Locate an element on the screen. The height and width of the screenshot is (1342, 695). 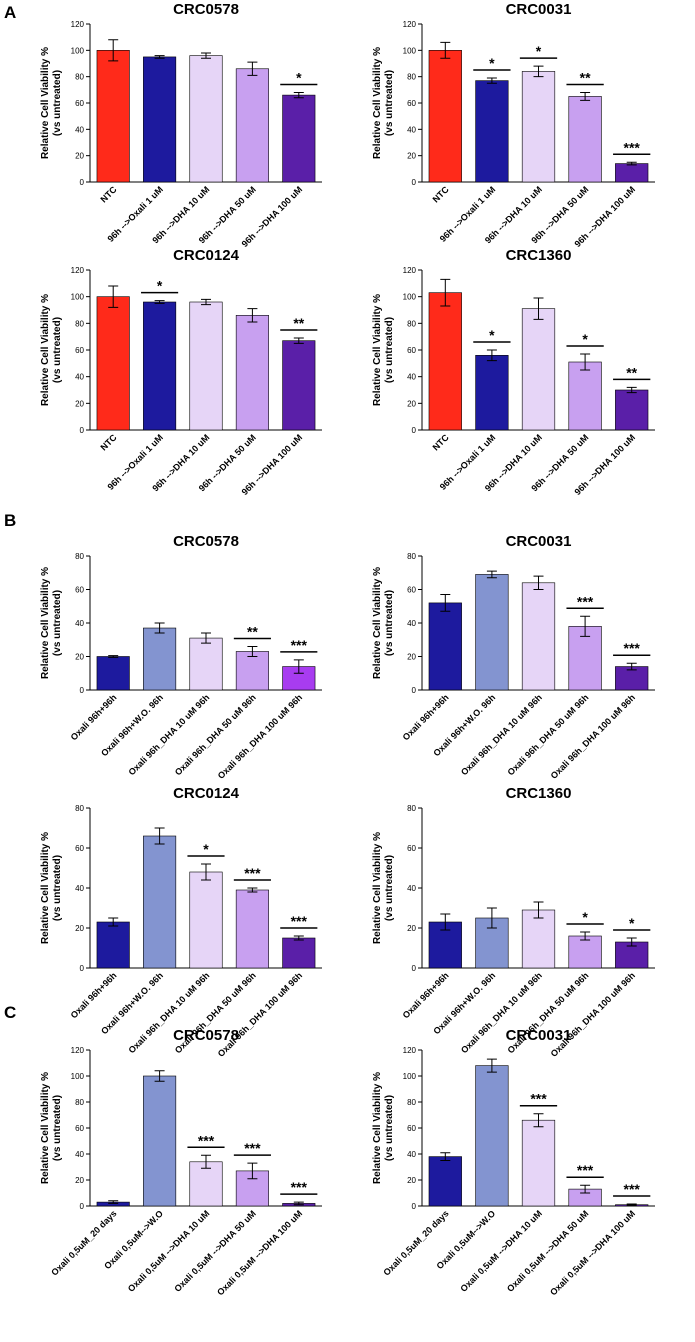
x-tick-label: Oxali 96h_DHA 10 uM 96h is located at coordinates (168, 734).